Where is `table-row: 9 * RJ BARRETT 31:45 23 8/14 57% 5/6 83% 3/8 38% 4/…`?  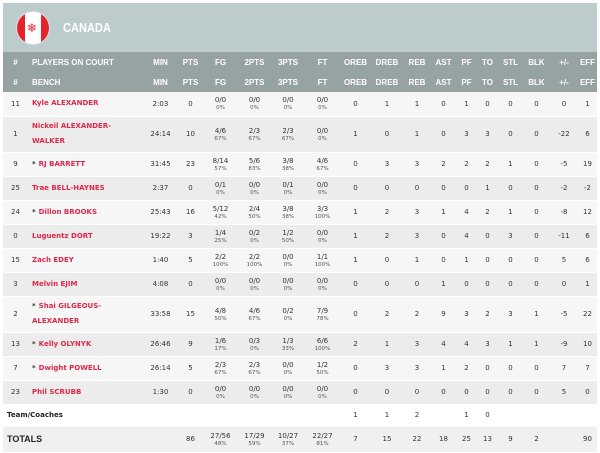 table-row: 9 * RJ BARRETT 31:45 23 8/14 57% 5/6 83% 3/8 38% 4/… is located at coordinates (300, 164).